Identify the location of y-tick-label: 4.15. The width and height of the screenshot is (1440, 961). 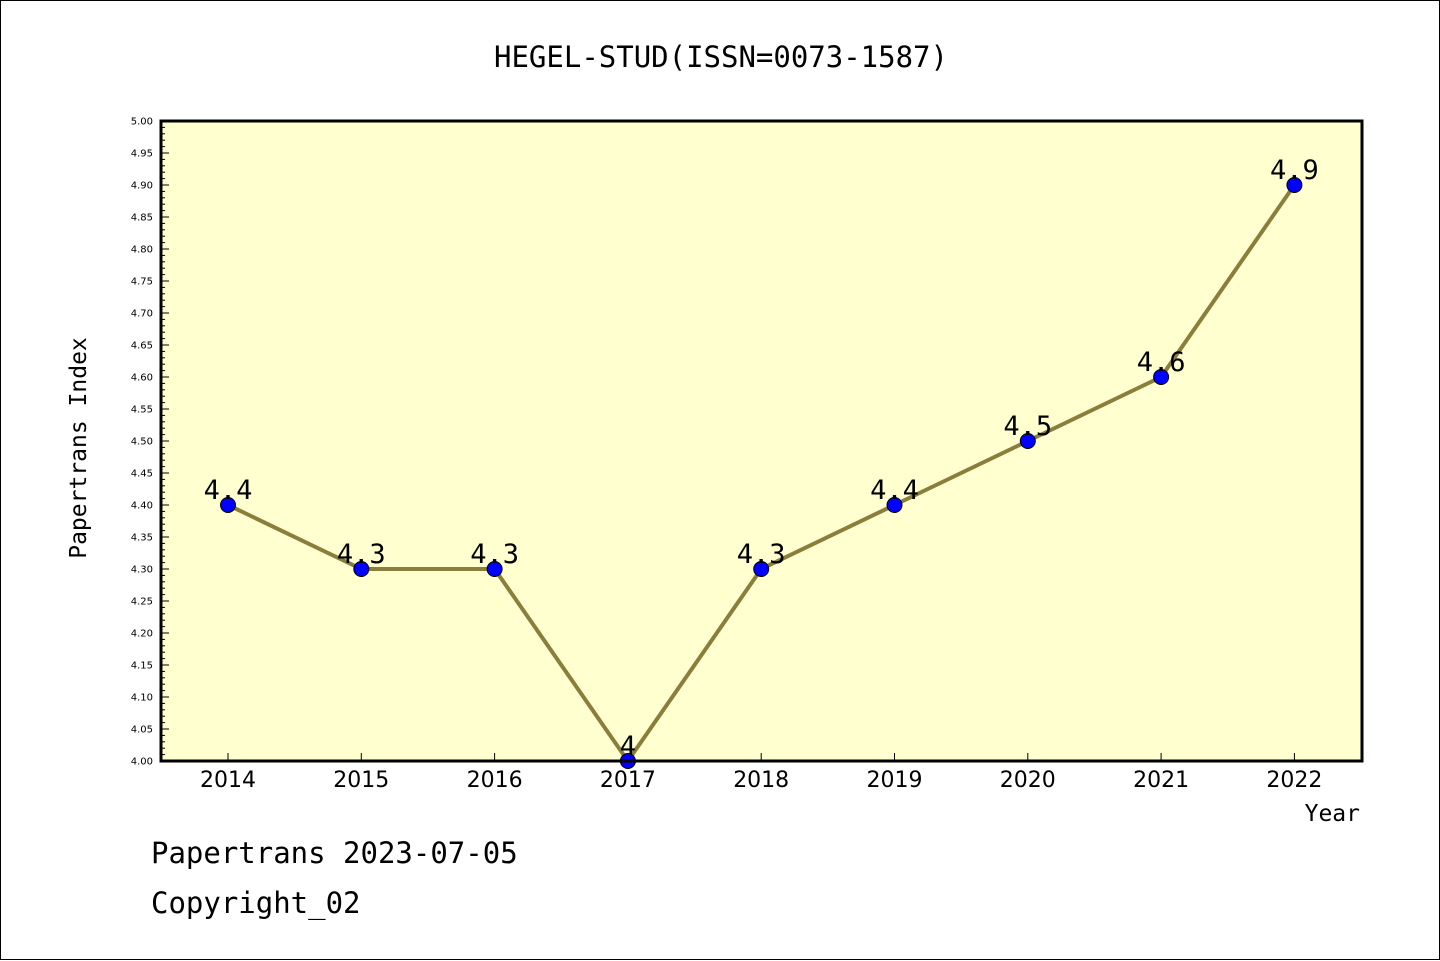
(142, 666).